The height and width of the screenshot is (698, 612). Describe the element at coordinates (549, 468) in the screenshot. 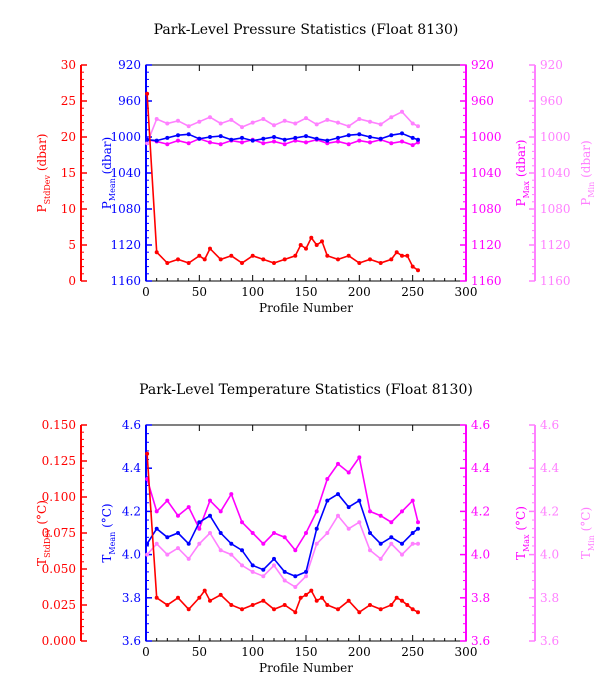

I see `y-tick-label-min: 4.4` at that location.